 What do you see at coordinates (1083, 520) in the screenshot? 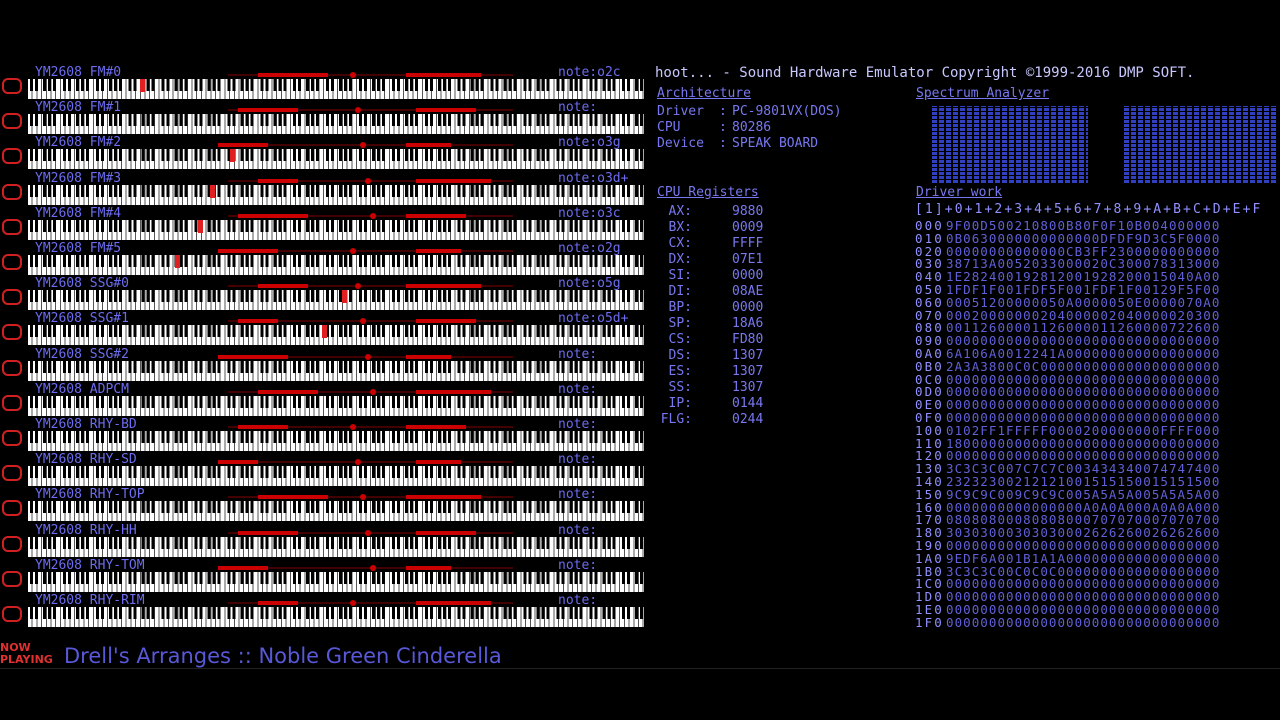
I see `dump-bytes: 08080800080808000707070007070700` at bounding box center [1083, 520].